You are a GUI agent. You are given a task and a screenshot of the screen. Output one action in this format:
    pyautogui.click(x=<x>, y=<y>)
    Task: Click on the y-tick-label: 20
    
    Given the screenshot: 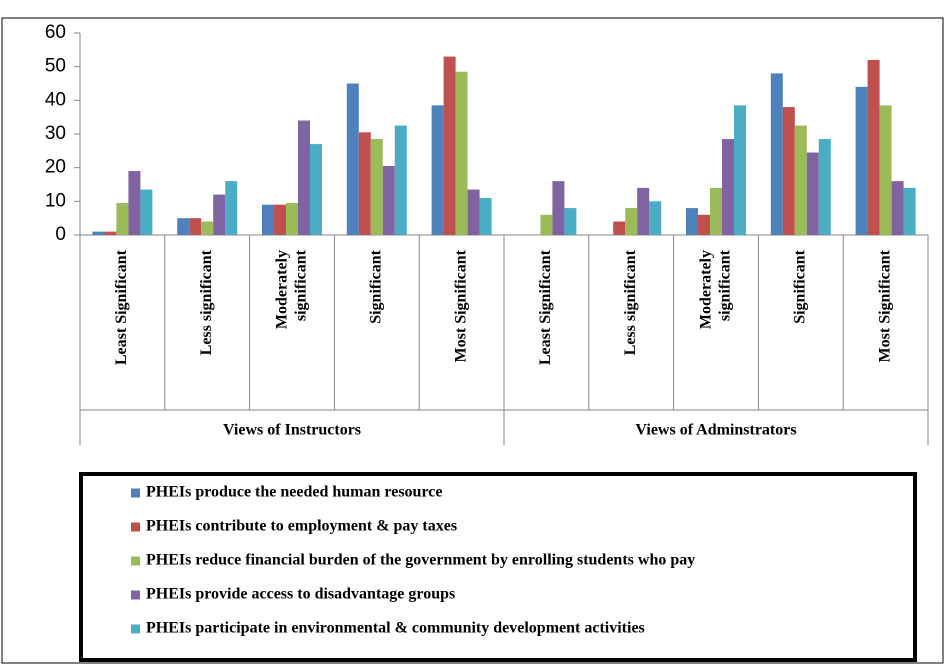 What is the action you would take?
    pyautogui.click(x=55, y=167)
    